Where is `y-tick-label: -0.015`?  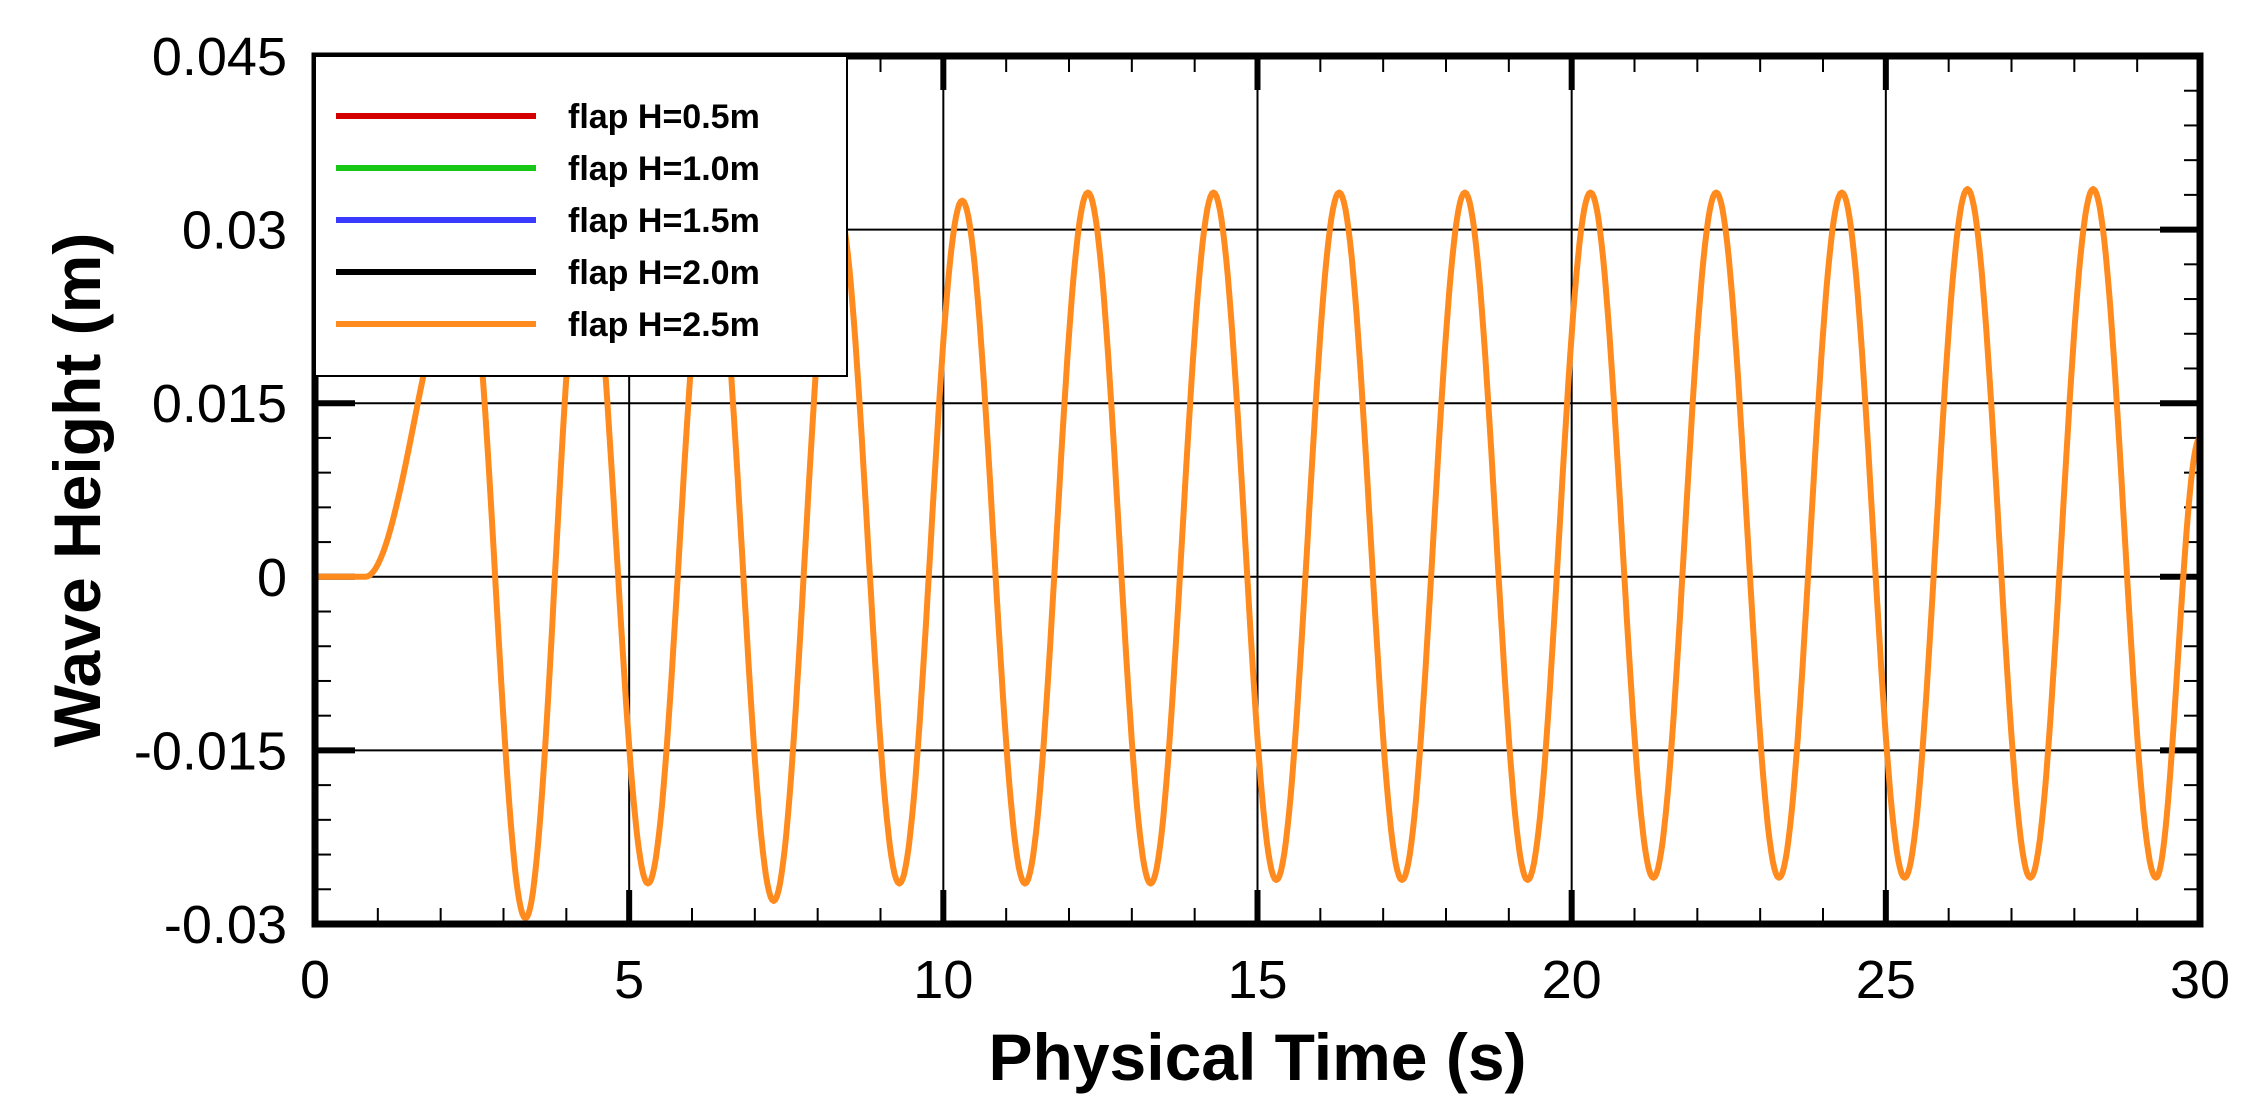 y-tick-label: -0.015 is located at coordinates (210, 751).